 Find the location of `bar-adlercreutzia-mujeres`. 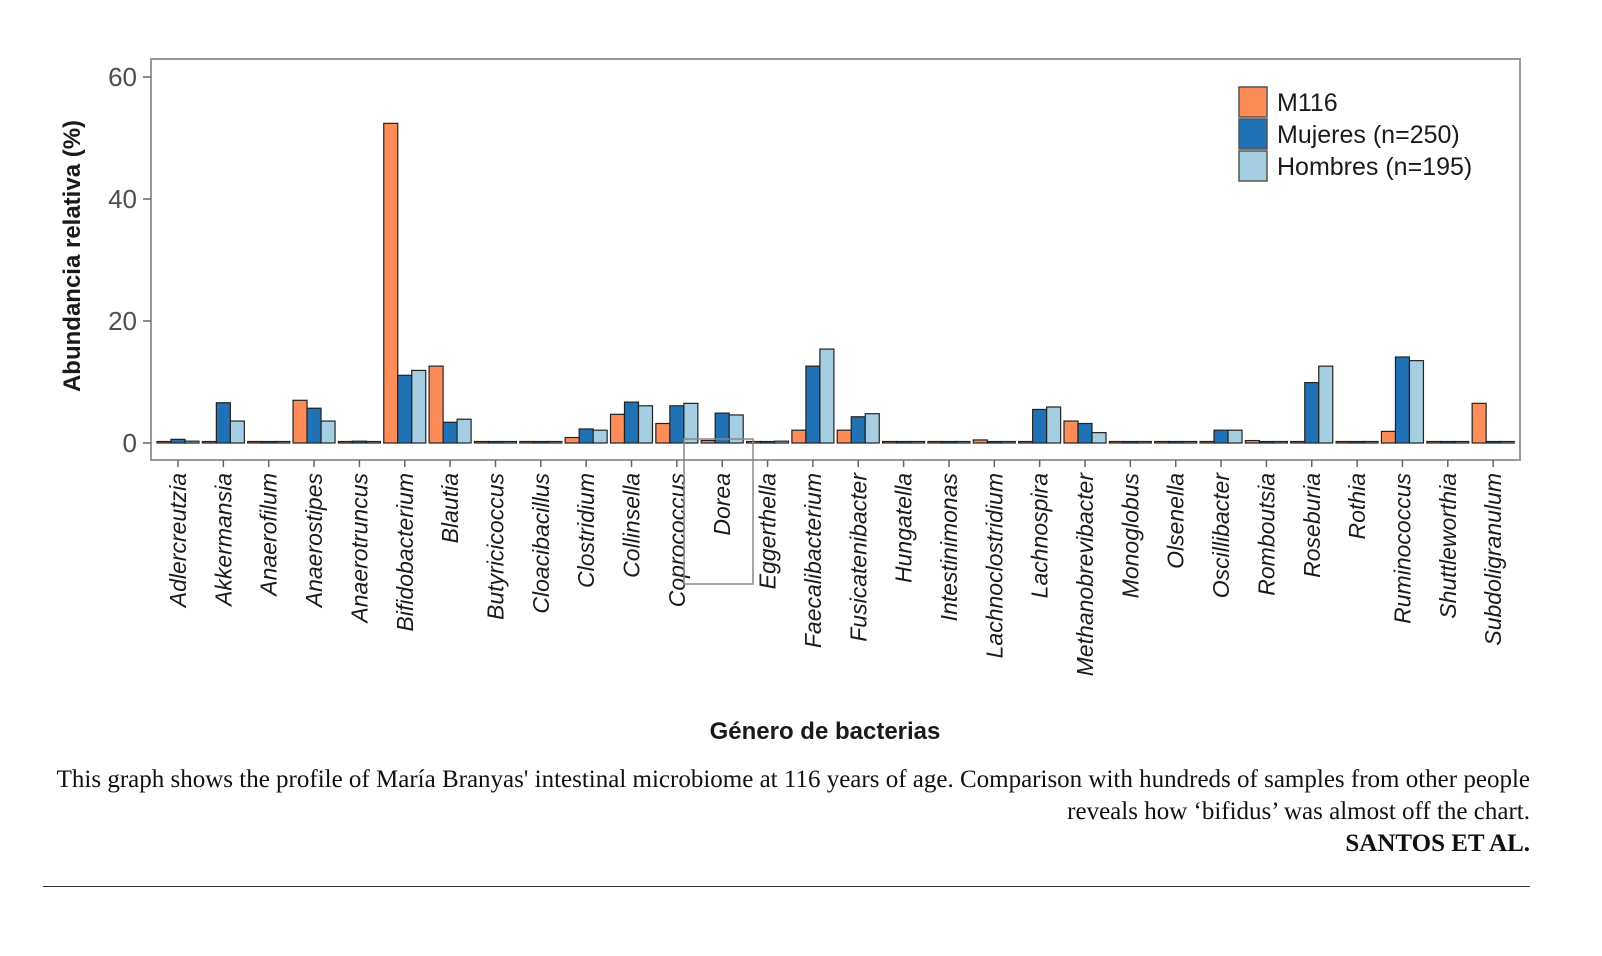

bar-adlercreutzia-mujeres is located at coordinates (178, 441).